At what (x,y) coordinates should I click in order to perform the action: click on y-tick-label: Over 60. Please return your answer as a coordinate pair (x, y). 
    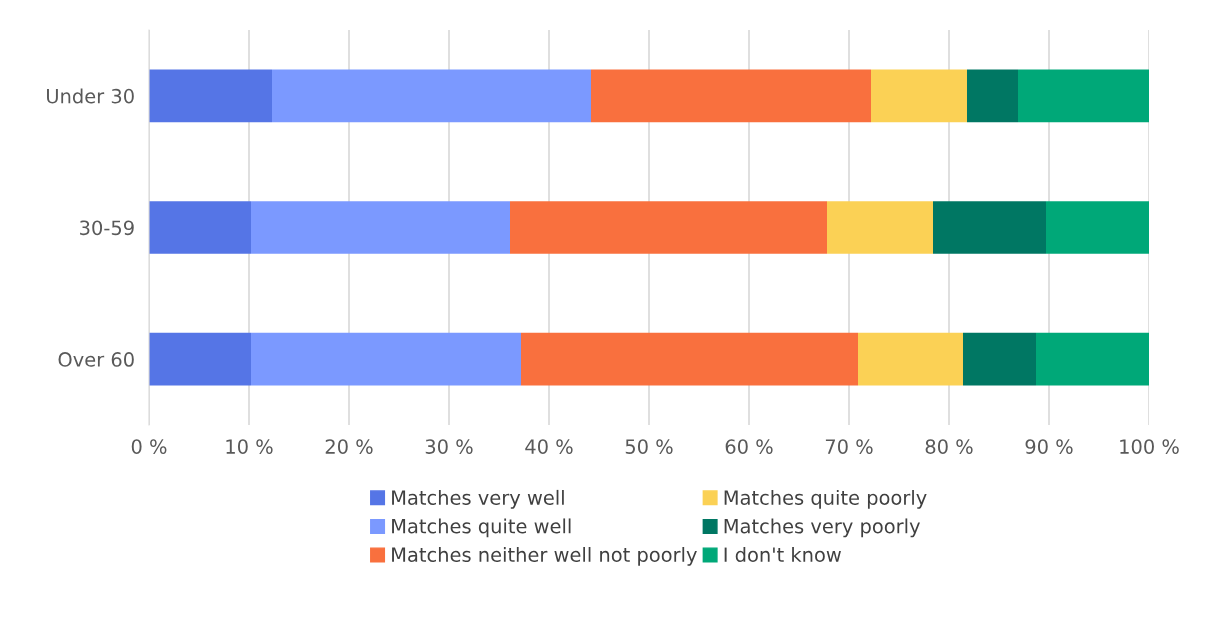
    Looking at the image, I should click on (96, 359).